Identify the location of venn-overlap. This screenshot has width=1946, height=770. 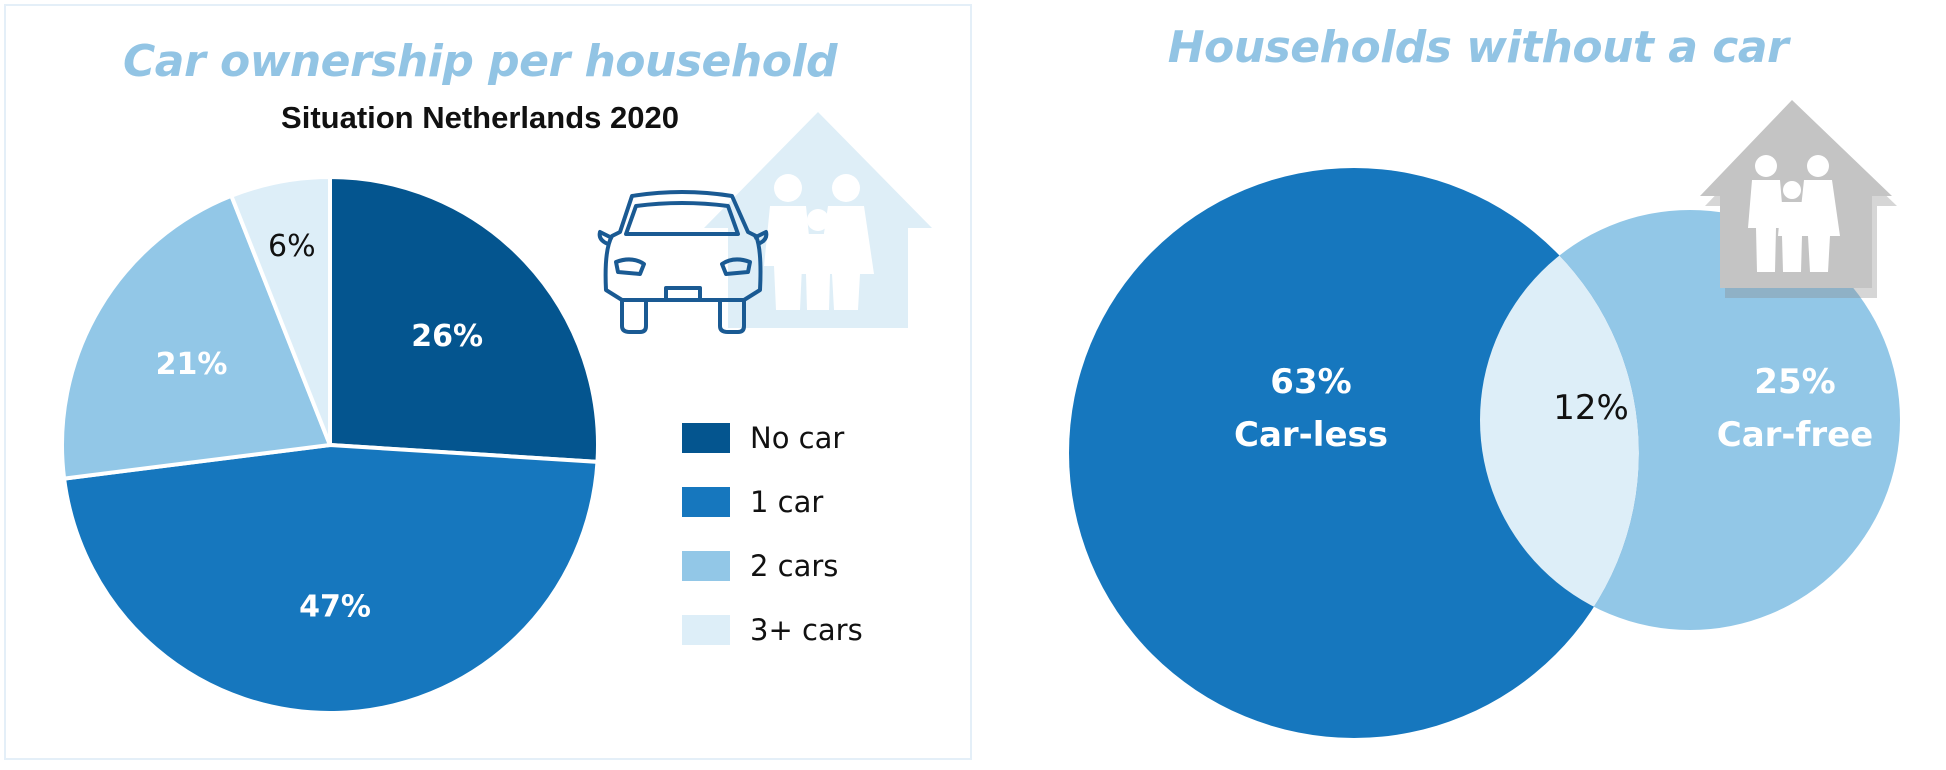
(1559, 420).